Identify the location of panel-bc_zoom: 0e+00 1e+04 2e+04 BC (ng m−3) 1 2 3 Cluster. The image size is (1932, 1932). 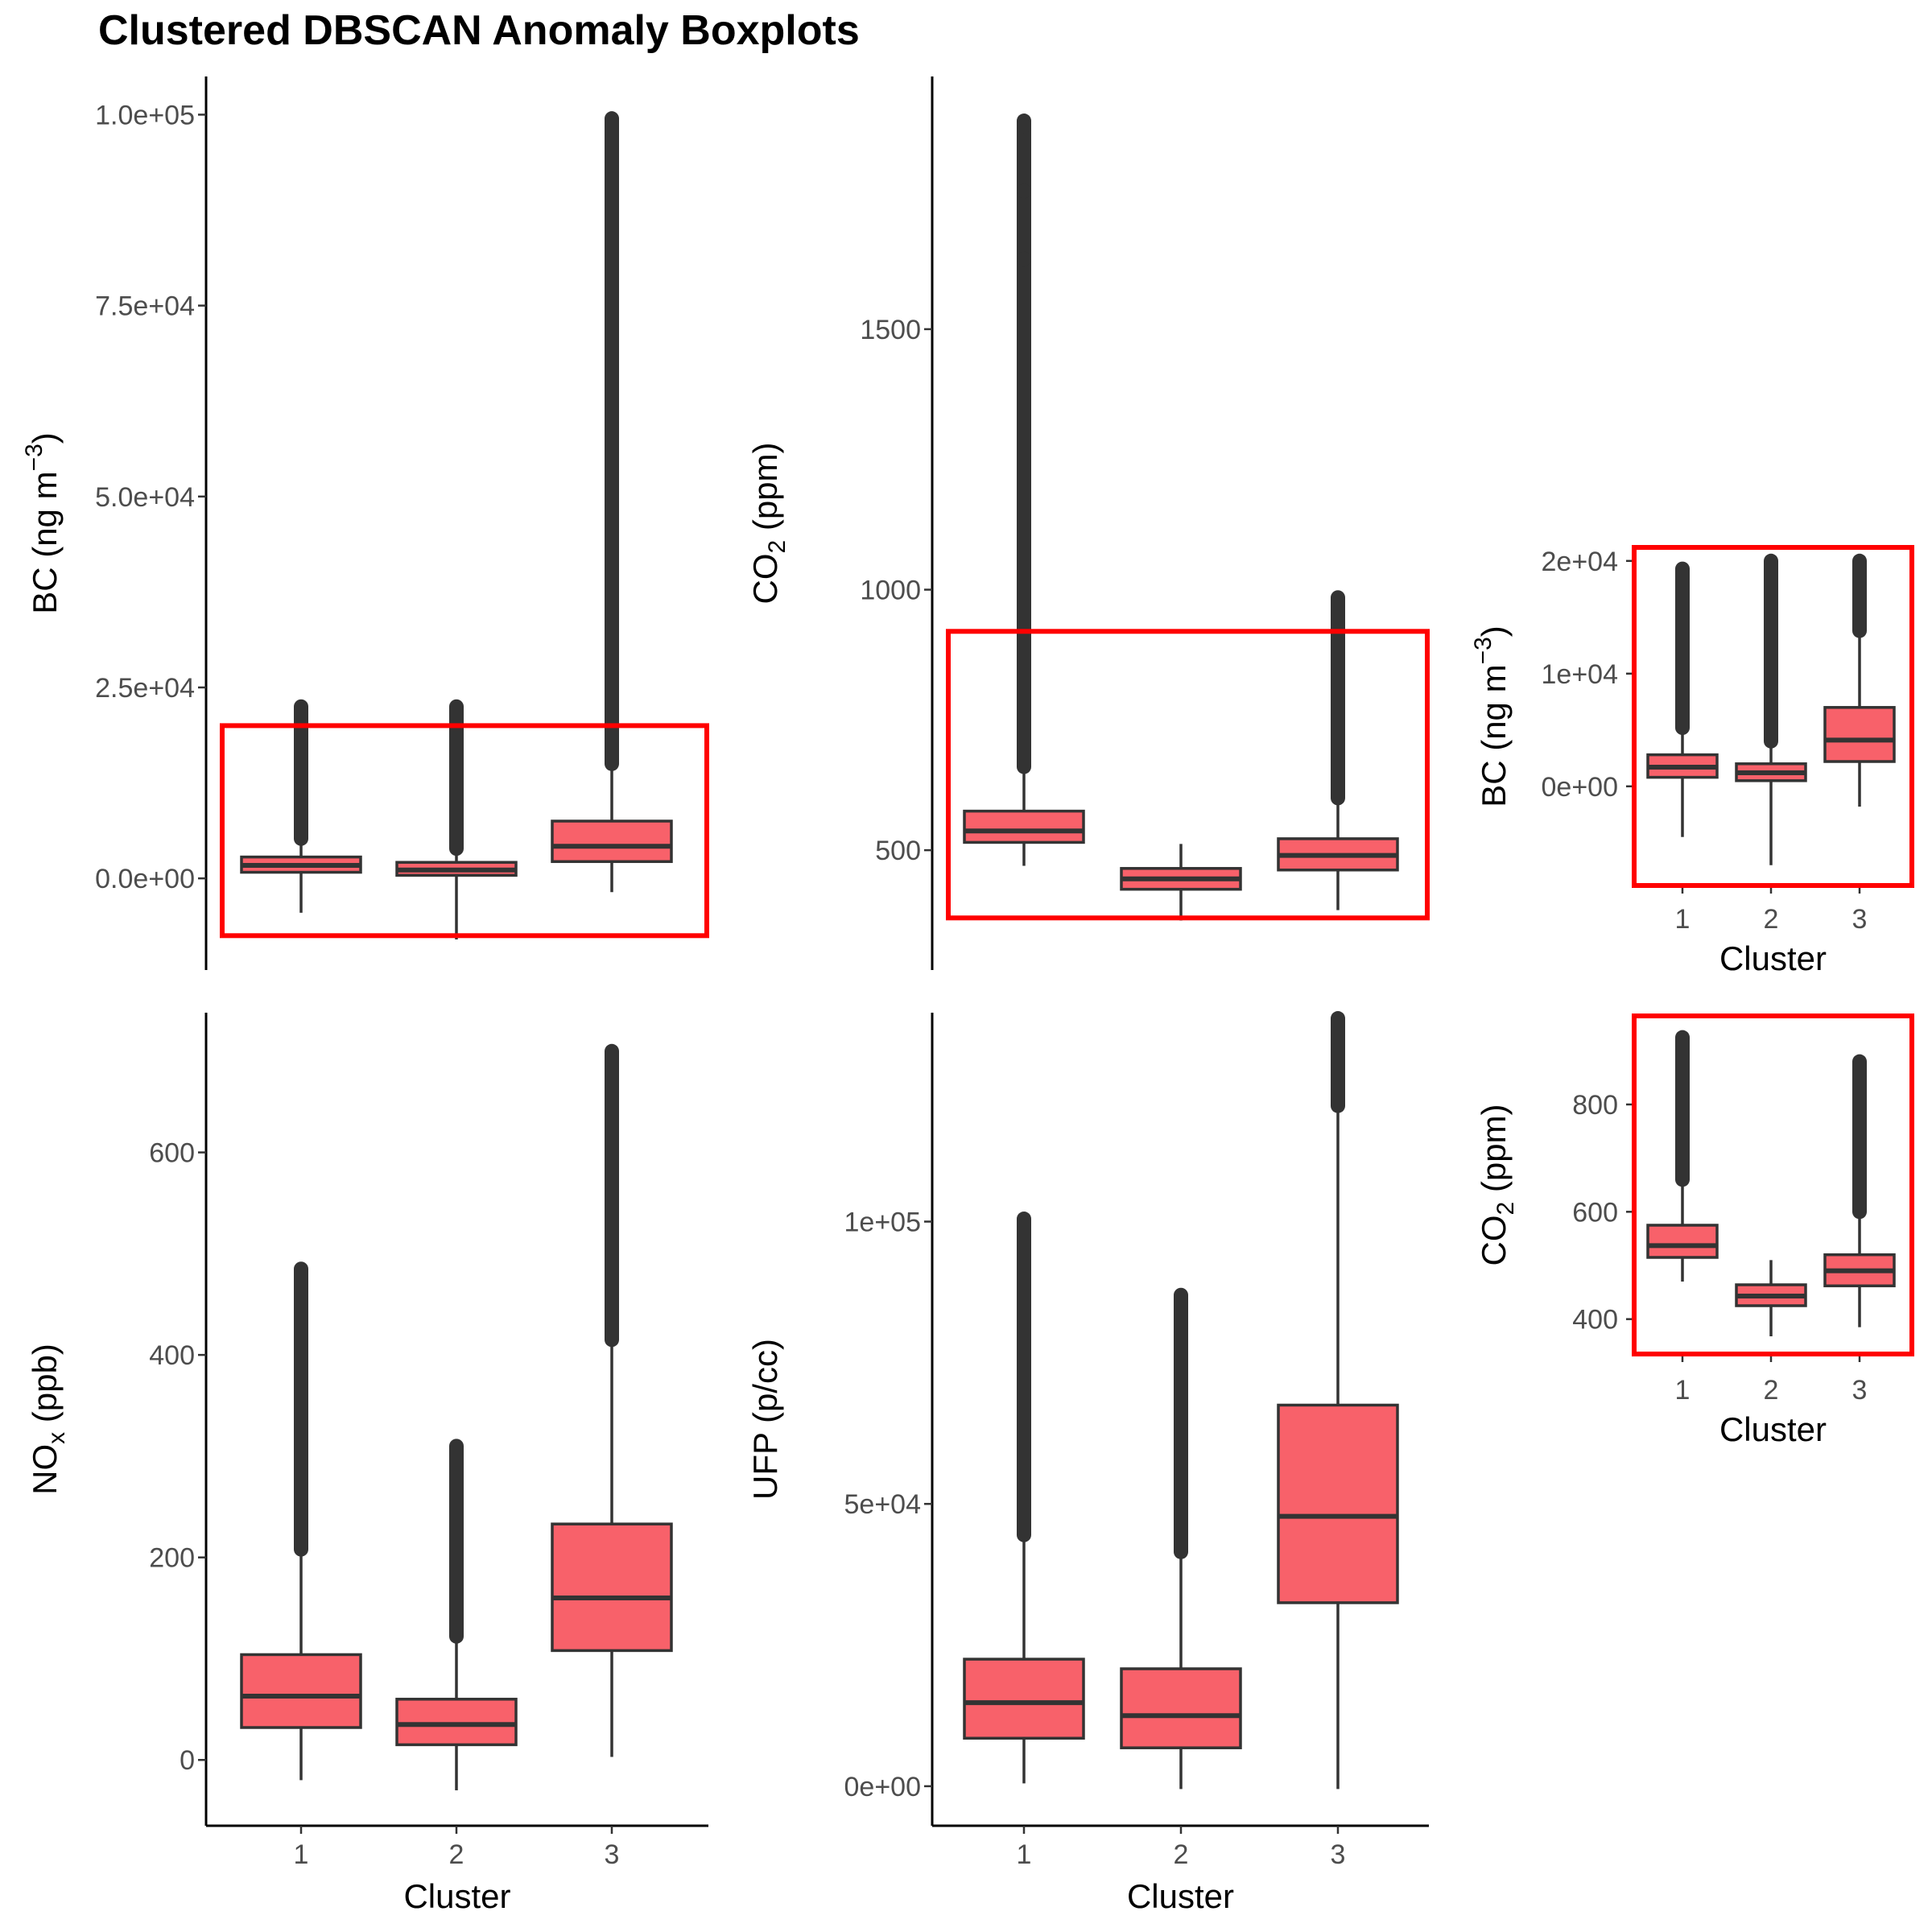
(1692, 761).